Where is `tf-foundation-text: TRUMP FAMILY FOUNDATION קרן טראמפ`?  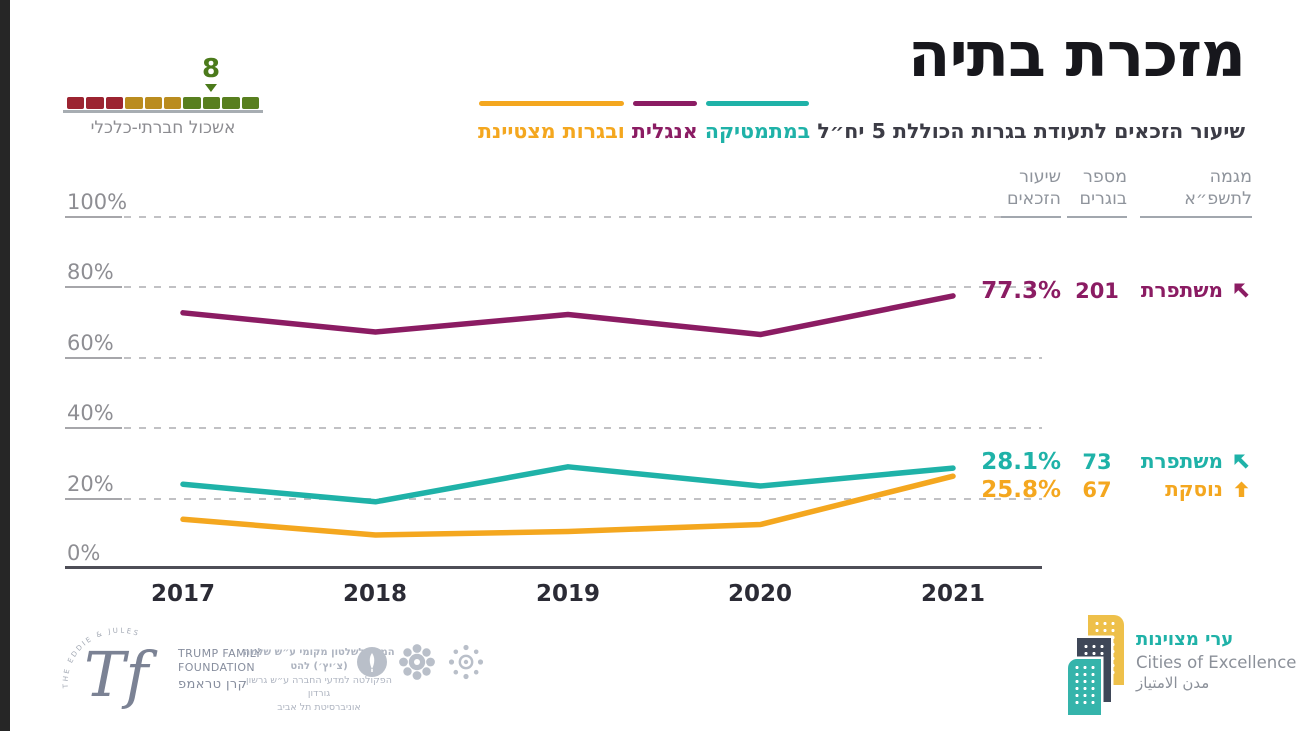
tf-foundation-text: TRUMP FAMILY FOUNDATION קרן טראמפ is located at coordinates (220, 669).